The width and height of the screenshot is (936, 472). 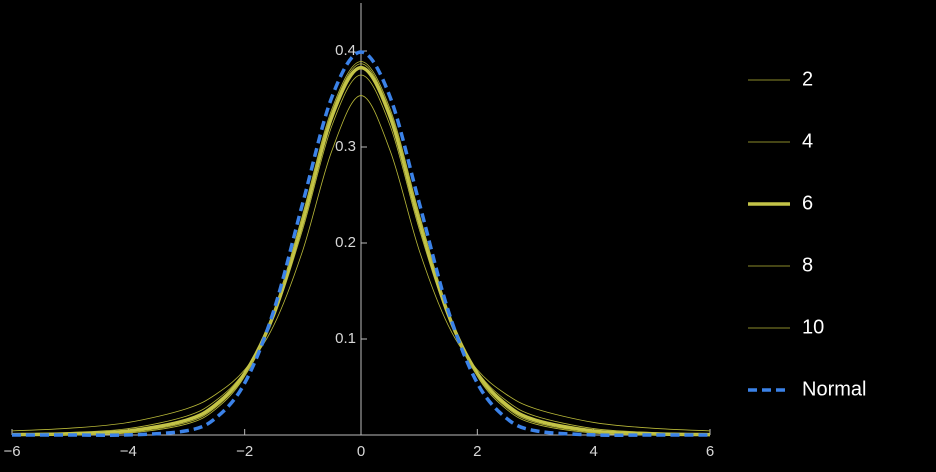 I want to click on legend-label: 6, so click(x=807, y=203).